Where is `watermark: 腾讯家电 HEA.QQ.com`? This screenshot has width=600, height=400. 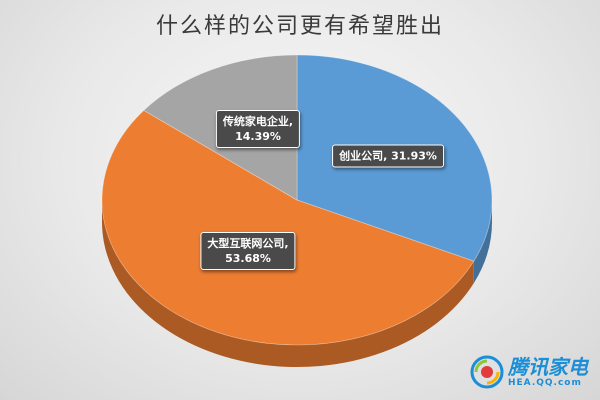 watermark: 腾讯家电 HEA.QQ.com is located at coordinates (529, 372).